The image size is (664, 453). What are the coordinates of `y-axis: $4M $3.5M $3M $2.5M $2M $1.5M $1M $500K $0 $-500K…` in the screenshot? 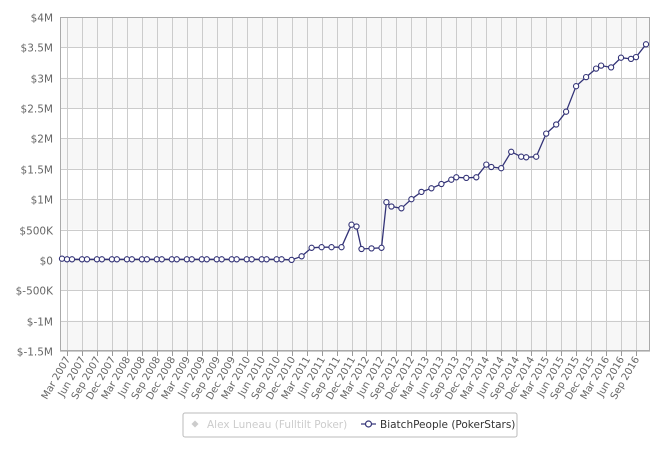 It's located at (35, 186).